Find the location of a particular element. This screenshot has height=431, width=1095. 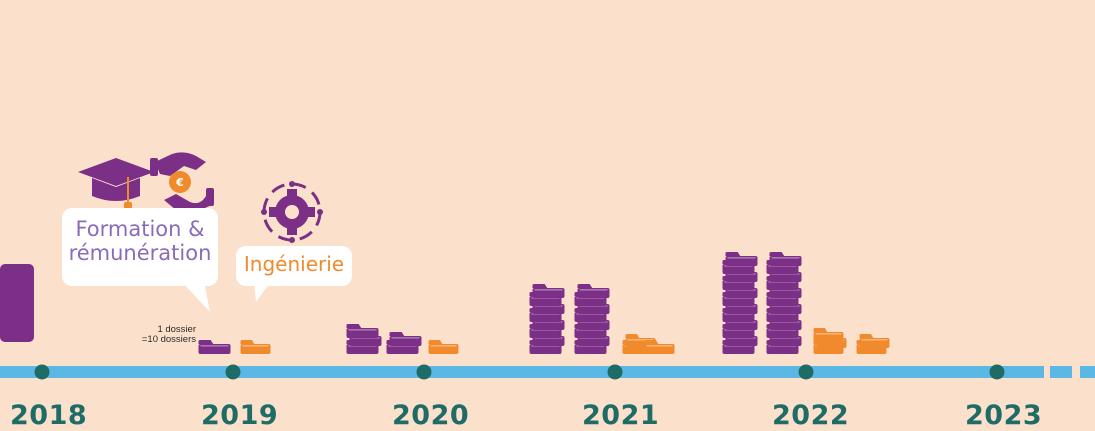

formation-bubble-tail is located at coordinates (196, 297).